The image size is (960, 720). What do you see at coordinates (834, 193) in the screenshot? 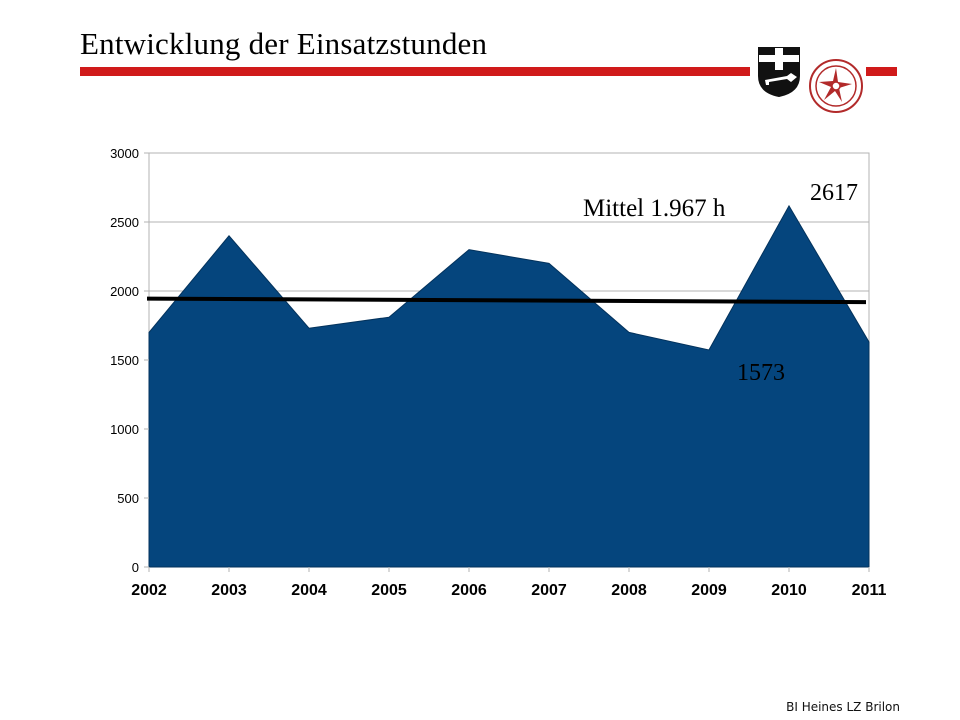
I see `max-value-annotation: 2617` at bounding box center [834, 193].